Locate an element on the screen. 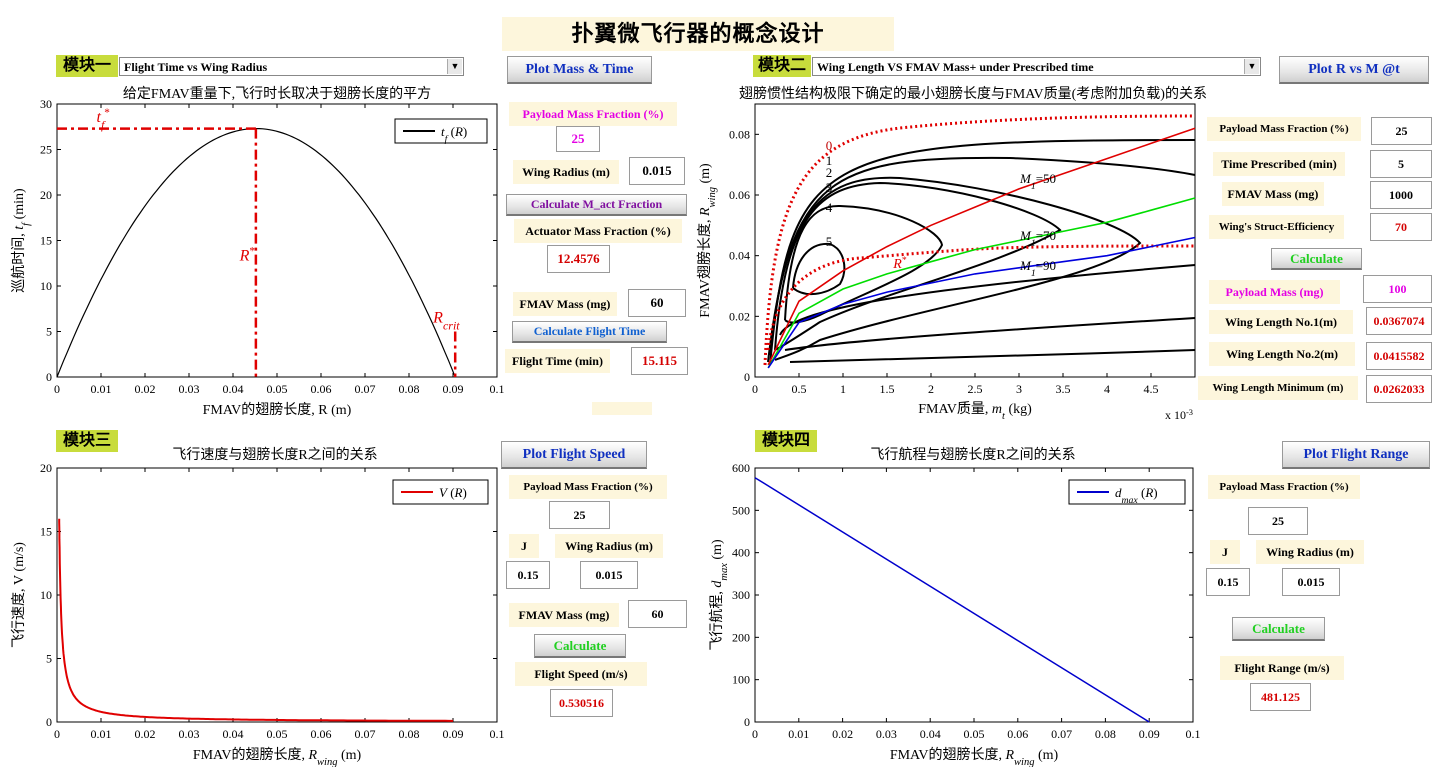 This screenshot has height=767, width=1434. module1-tag: 模块一 is located at coordinates (87, 66).